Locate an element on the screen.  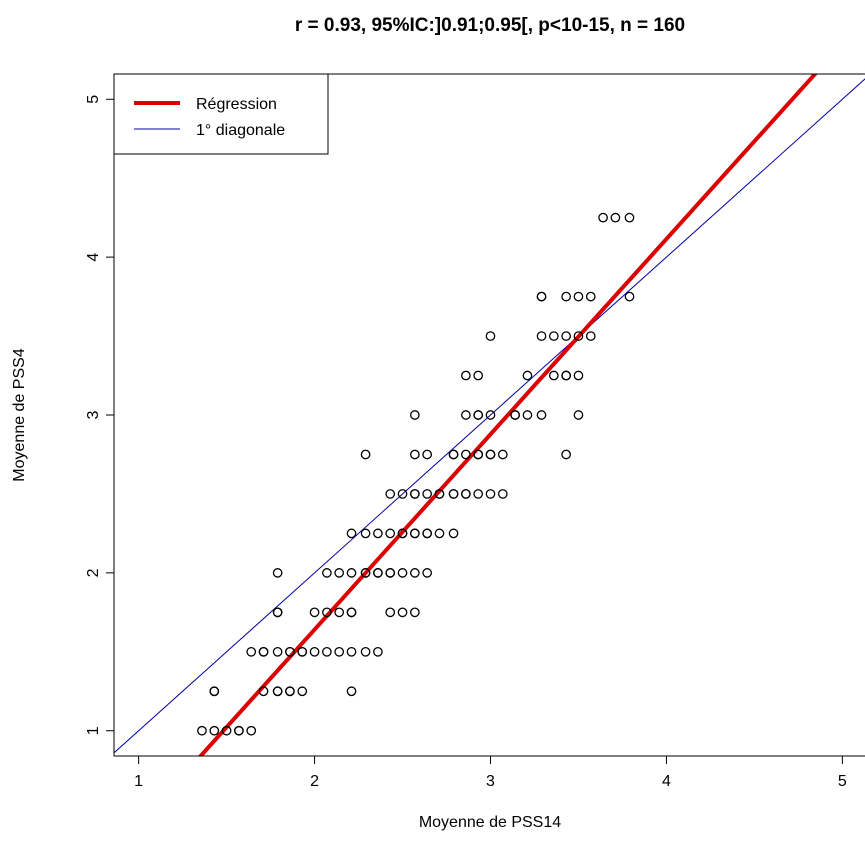
x-axis: 1 2 3 4 5 is located at coordinates (490, 773).